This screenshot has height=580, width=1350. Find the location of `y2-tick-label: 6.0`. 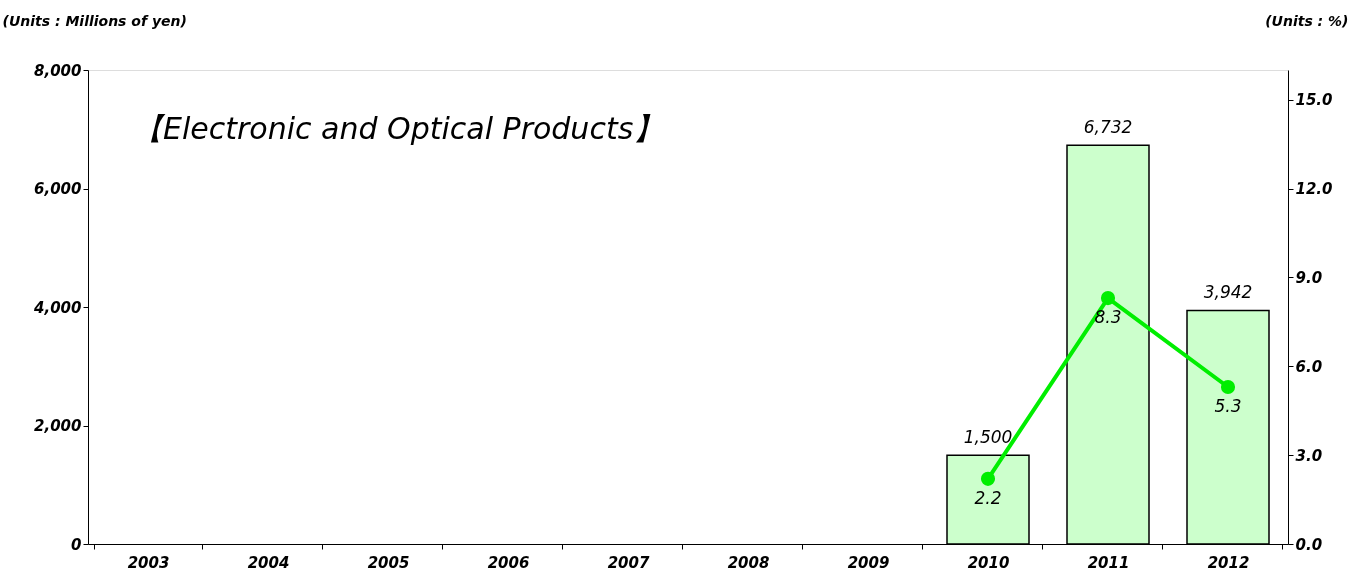

y2-tick-label: 6.0 is located at coordinates (1309, 366).